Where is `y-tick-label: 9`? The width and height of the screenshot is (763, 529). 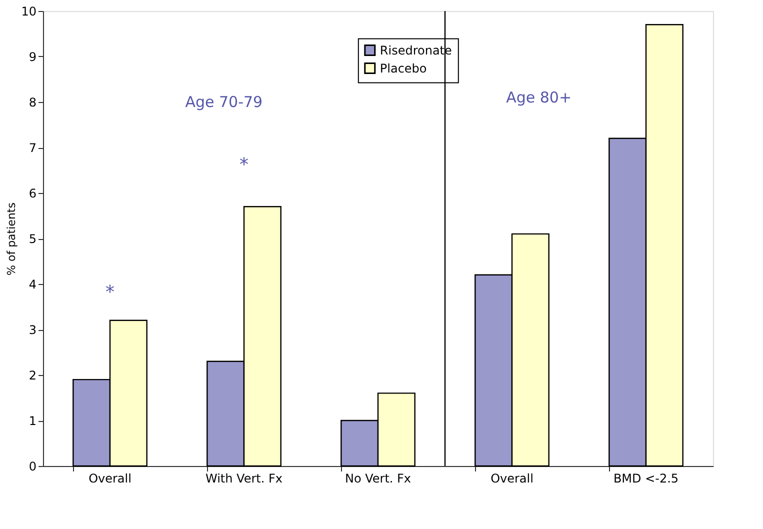
y-tick-label: 9 is located at coordinates (32, 57).